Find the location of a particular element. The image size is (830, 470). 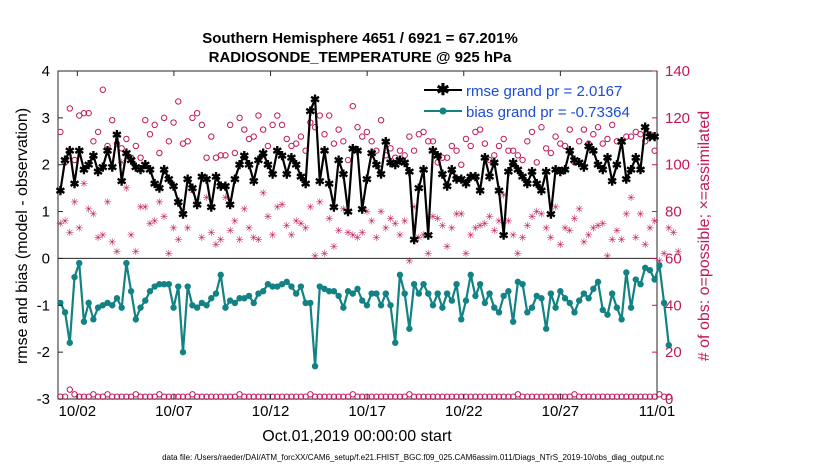

legend-bias-marker is located at coordinates (443, 111).